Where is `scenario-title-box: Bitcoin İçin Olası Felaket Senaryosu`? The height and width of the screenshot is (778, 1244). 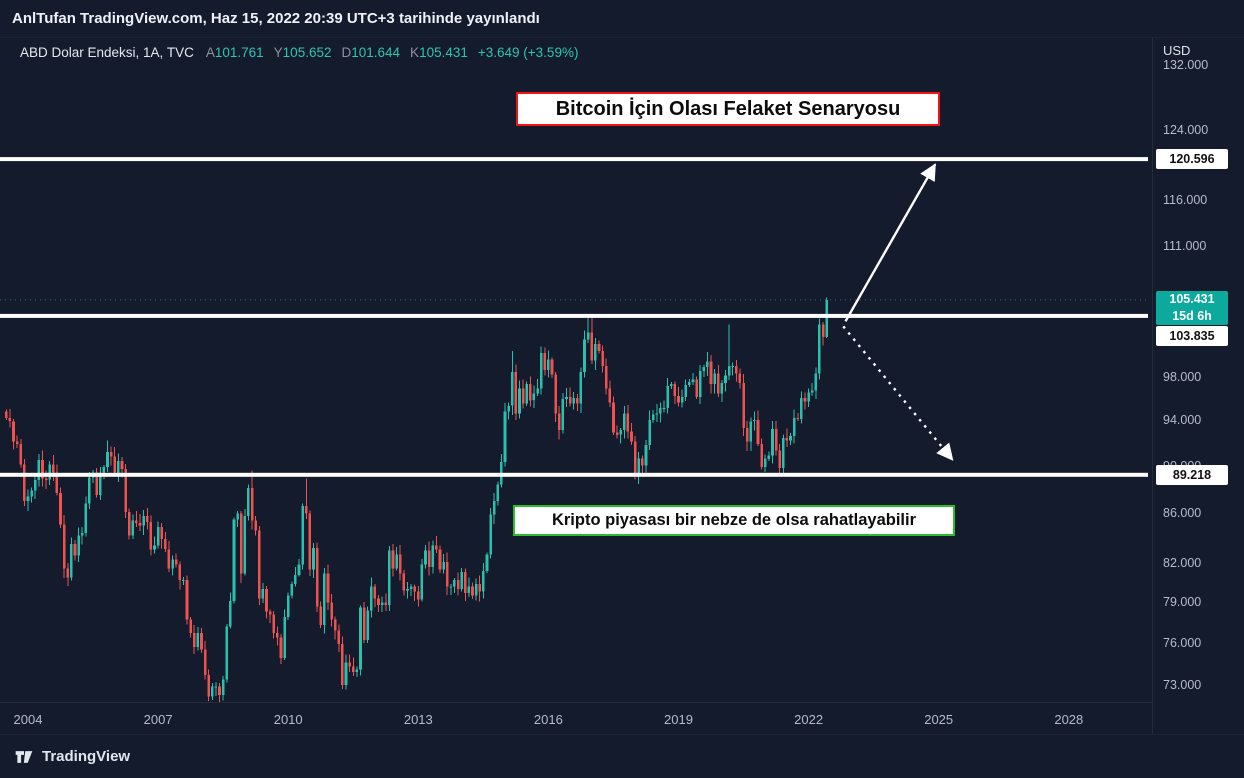
scenario-title-box: Bitcoin İçin Olası Felaket Senaryosu is located at coordinates (728, 109).